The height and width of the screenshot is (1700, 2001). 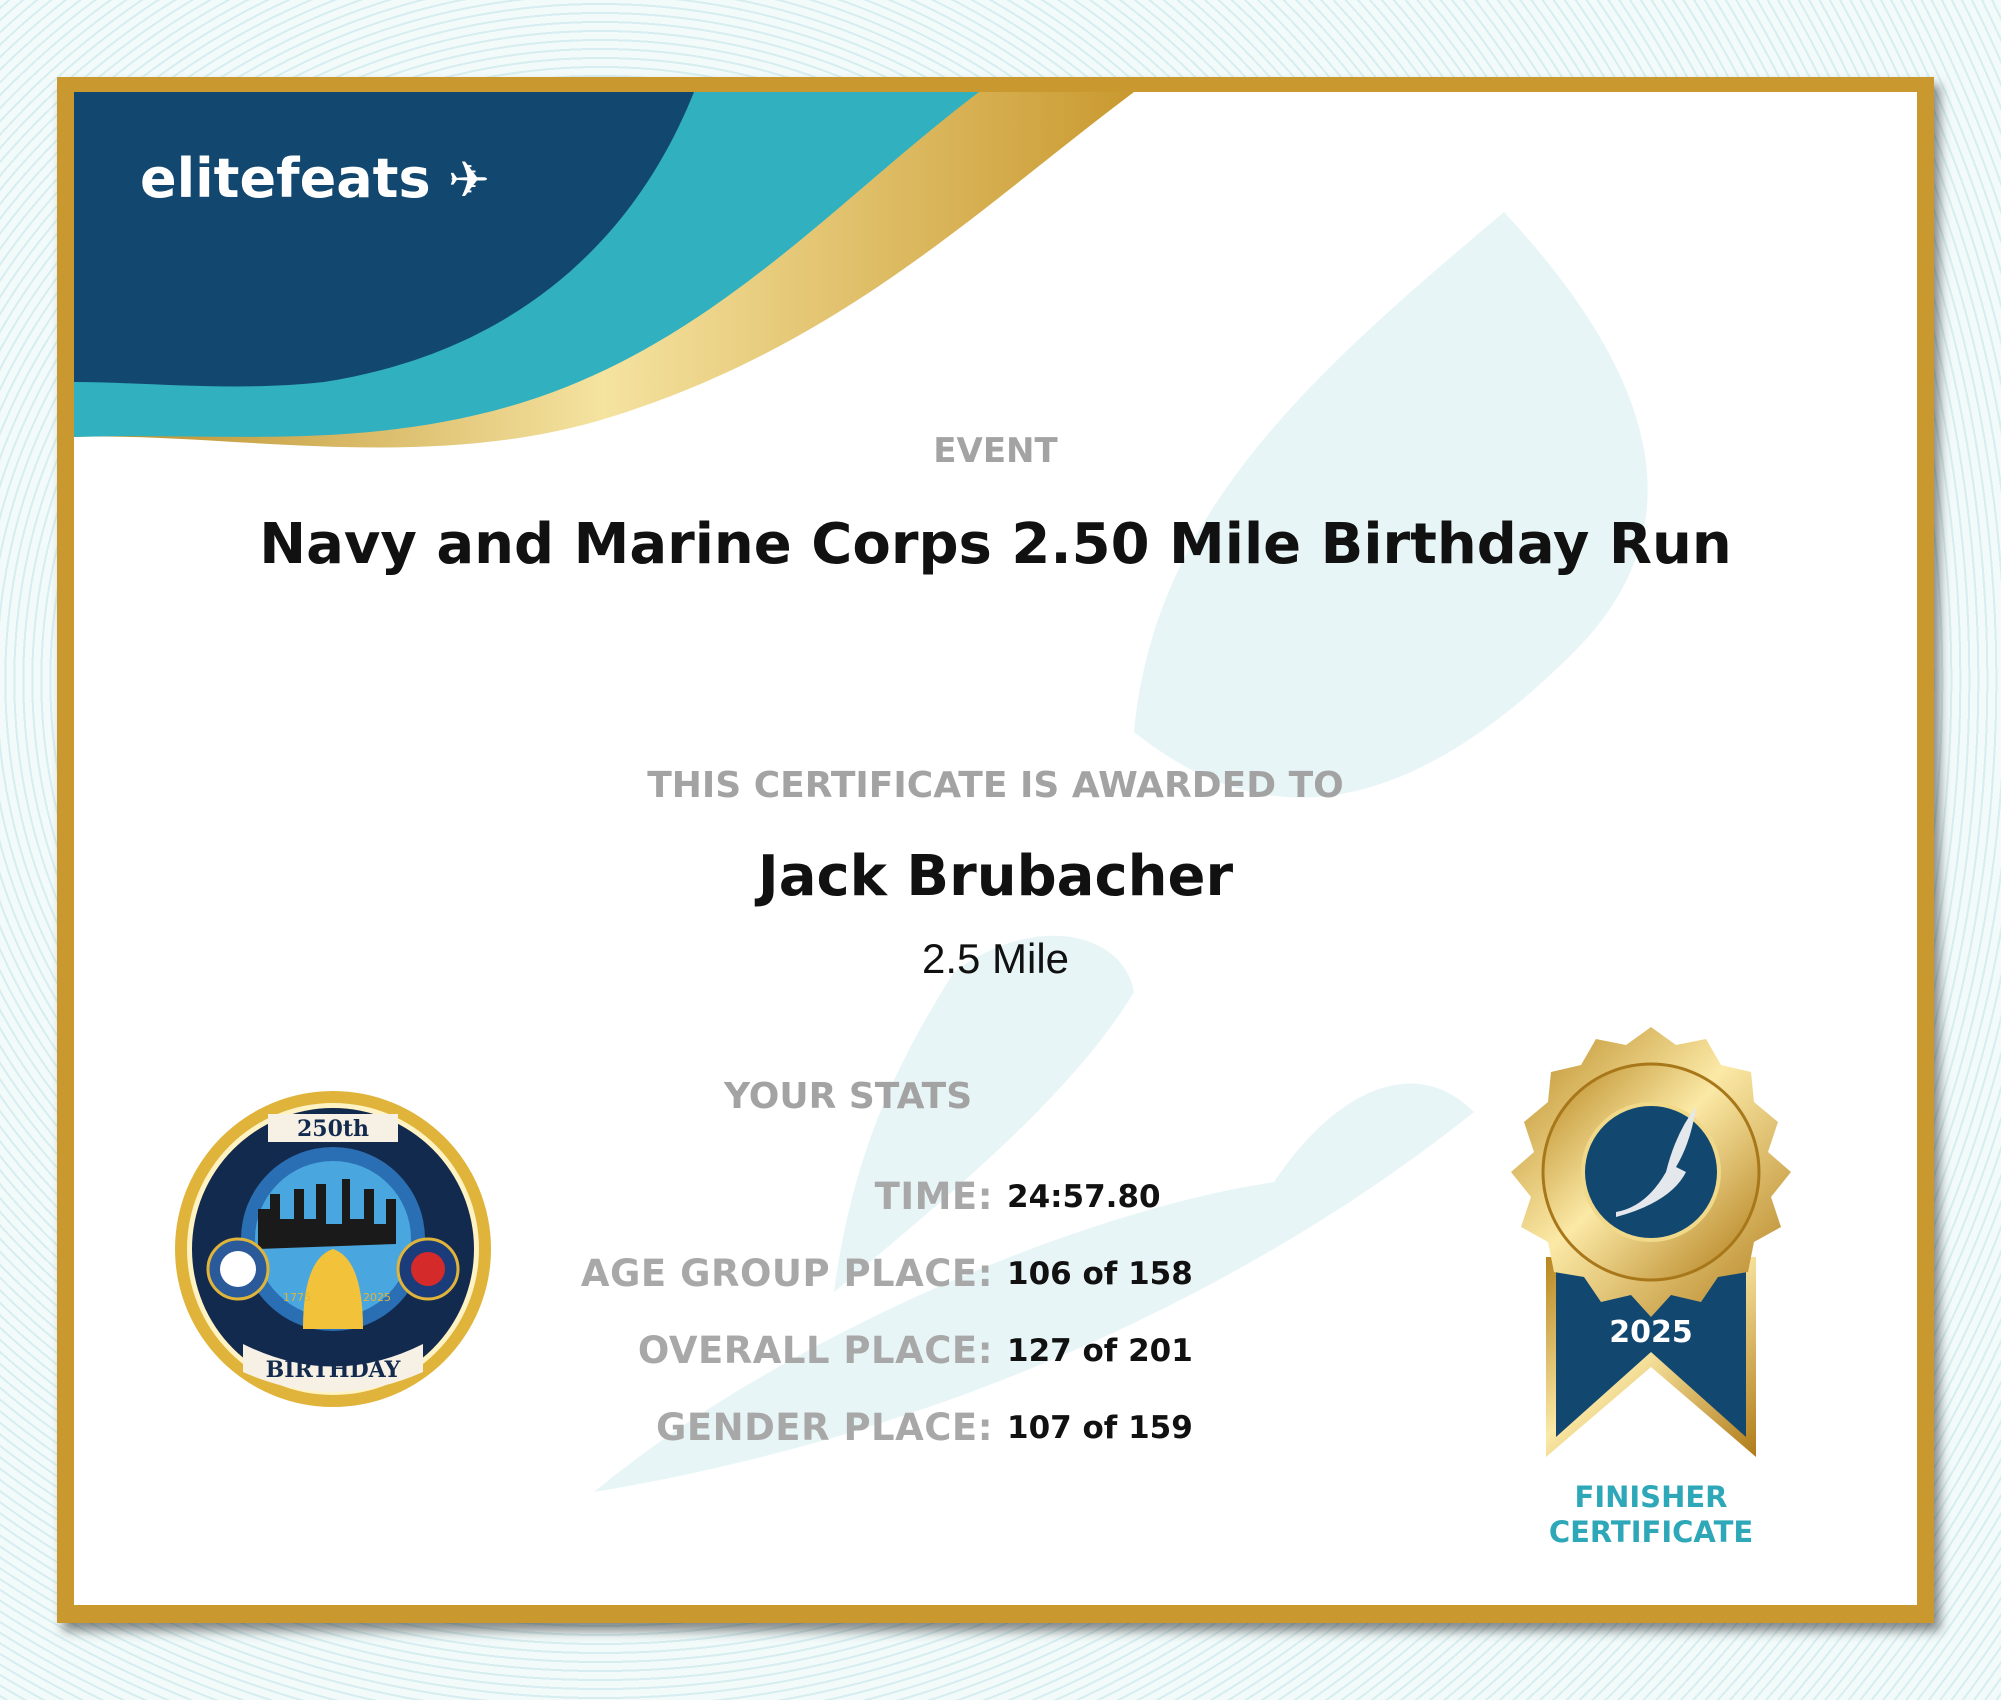 What do you see at coordinates (995, 876) in the screenshot?
I see `recipient-name: Jack Brubacher` at bounding box center [995, 876].